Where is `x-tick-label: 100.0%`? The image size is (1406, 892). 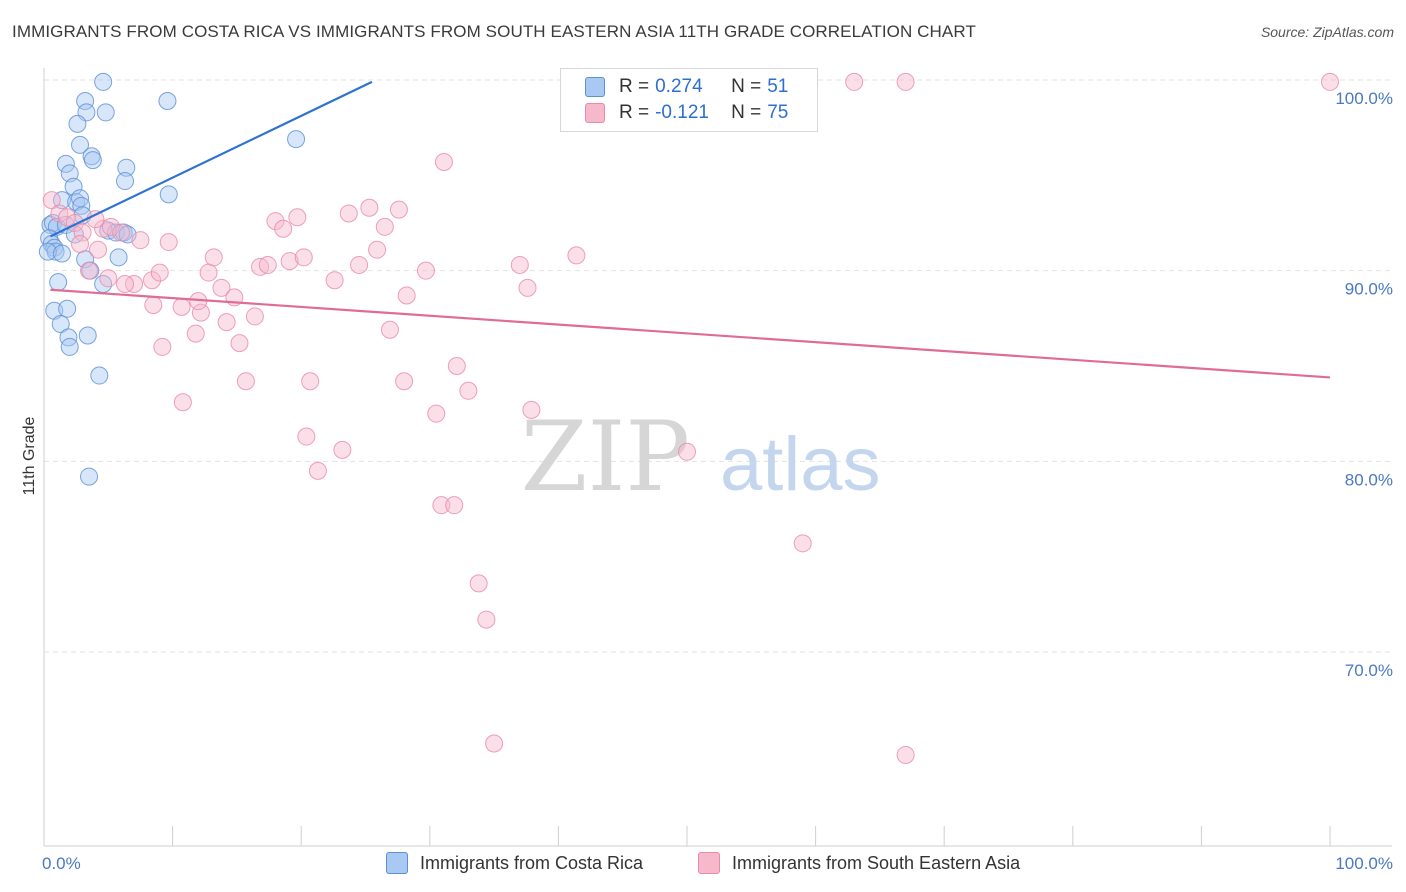 x-tick-label: 100.0% is located at coordinates (1364, 863).